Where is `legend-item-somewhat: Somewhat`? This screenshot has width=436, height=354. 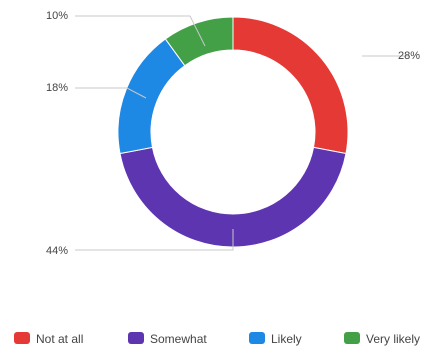 legend-item-somewhat: Somewhat is located at coordinates (167, 339).